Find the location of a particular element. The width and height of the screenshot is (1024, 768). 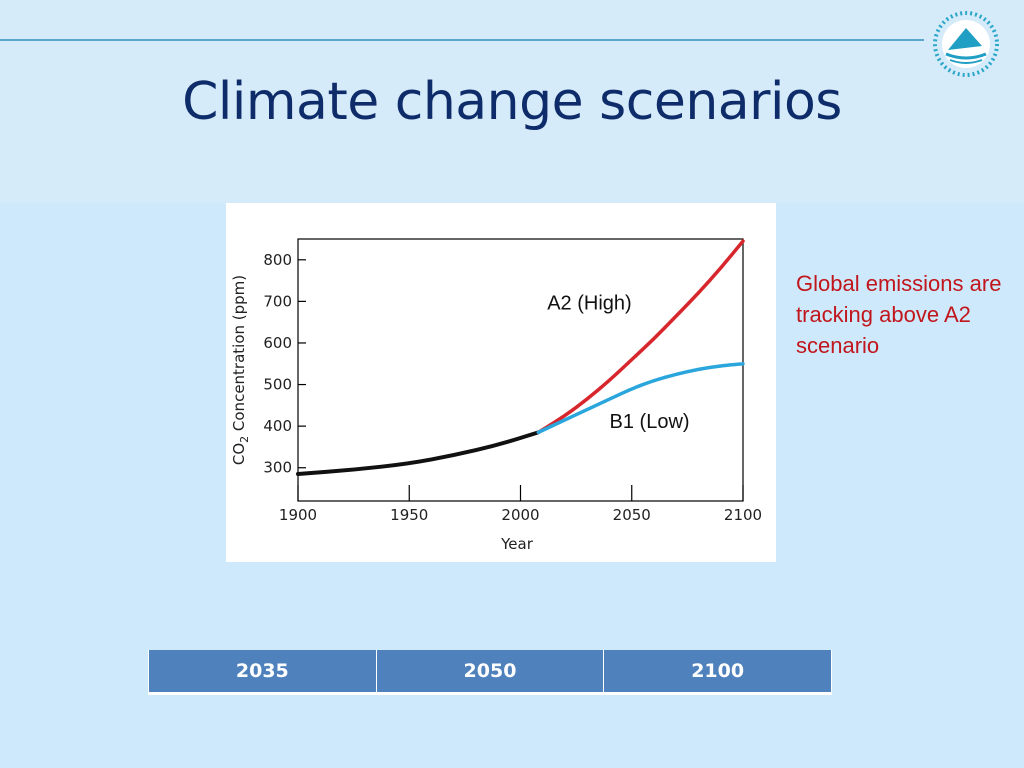

series-line-b1 is located at coordinates (640, 398).